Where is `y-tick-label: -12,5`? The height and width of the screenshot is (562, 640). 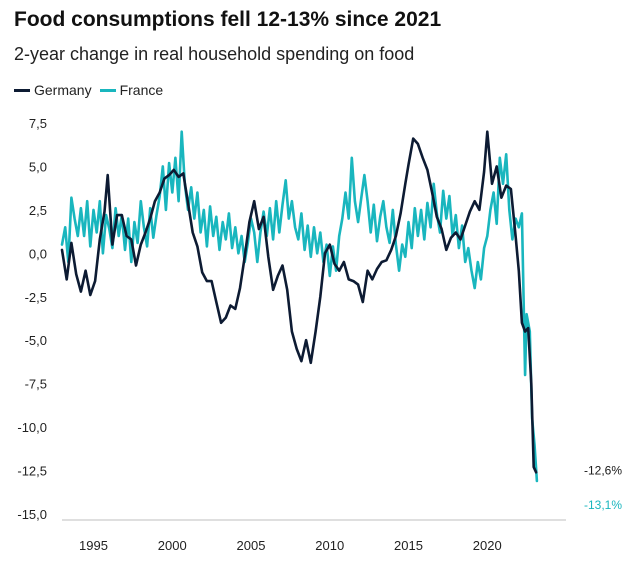 y-tick-label: -12,5 is located at coordinates (32, 471).